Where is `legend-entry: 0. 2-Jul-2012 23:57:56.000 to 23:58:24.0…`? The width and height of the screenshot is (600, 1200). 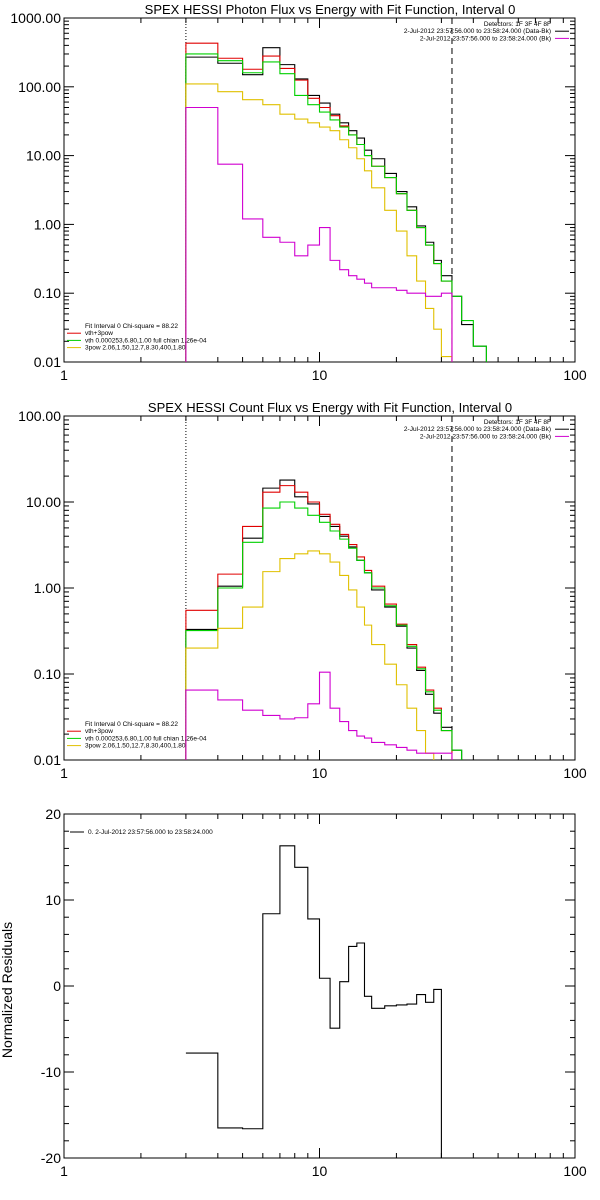 legend-entry: 0. 2-Jul-2012 23:57:56.000 to 23:58:24.0… is located at coordinates (150, 832).